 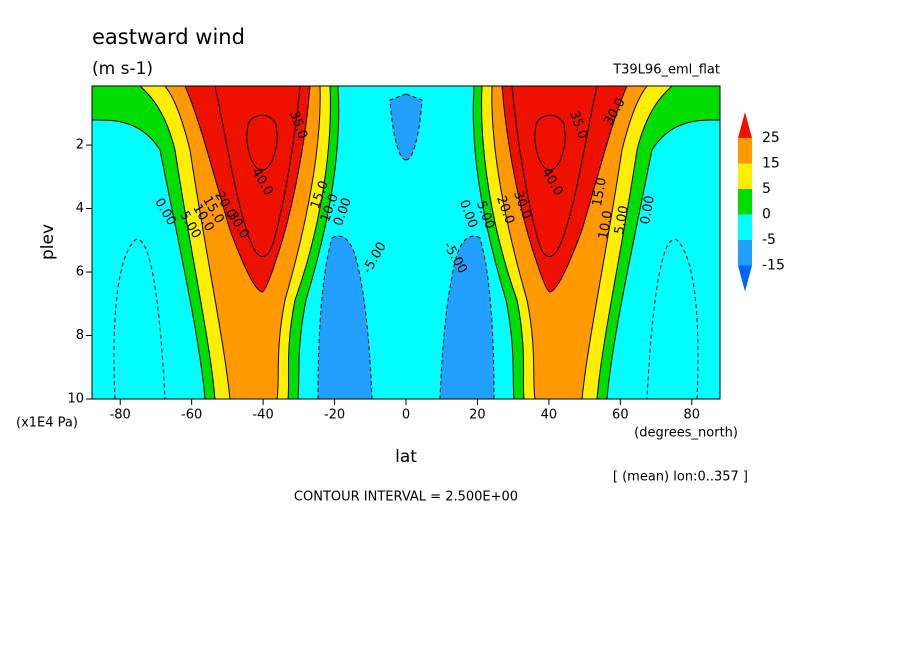 What do you see at coordinates (620, 415) in the screenshot?
I see `x-tick-label: 60` at bounding box center [620, 415].